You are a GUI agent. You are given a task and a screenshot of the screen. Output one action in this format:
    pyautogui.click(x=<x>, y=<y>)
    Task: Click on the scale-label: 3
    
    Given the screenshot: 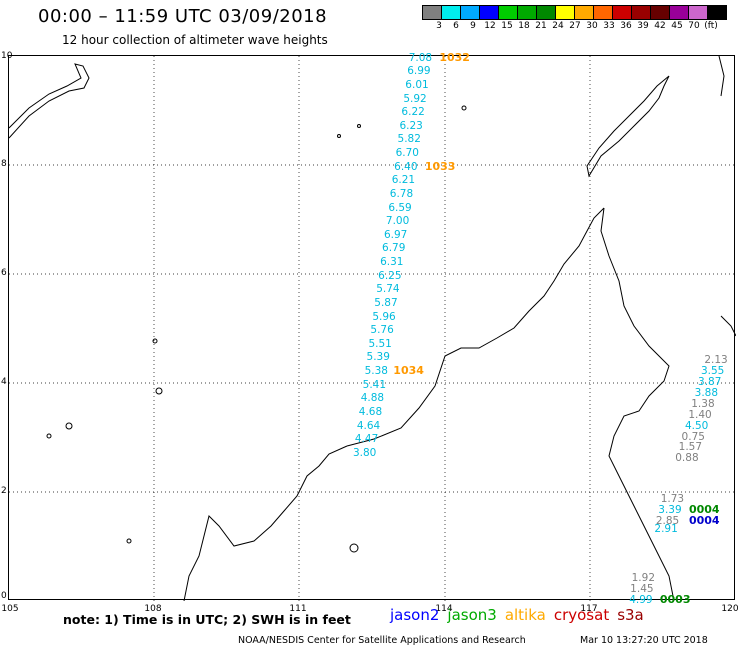 What is the action you would take?
    pyautogui.click(x=439, y=26)
    